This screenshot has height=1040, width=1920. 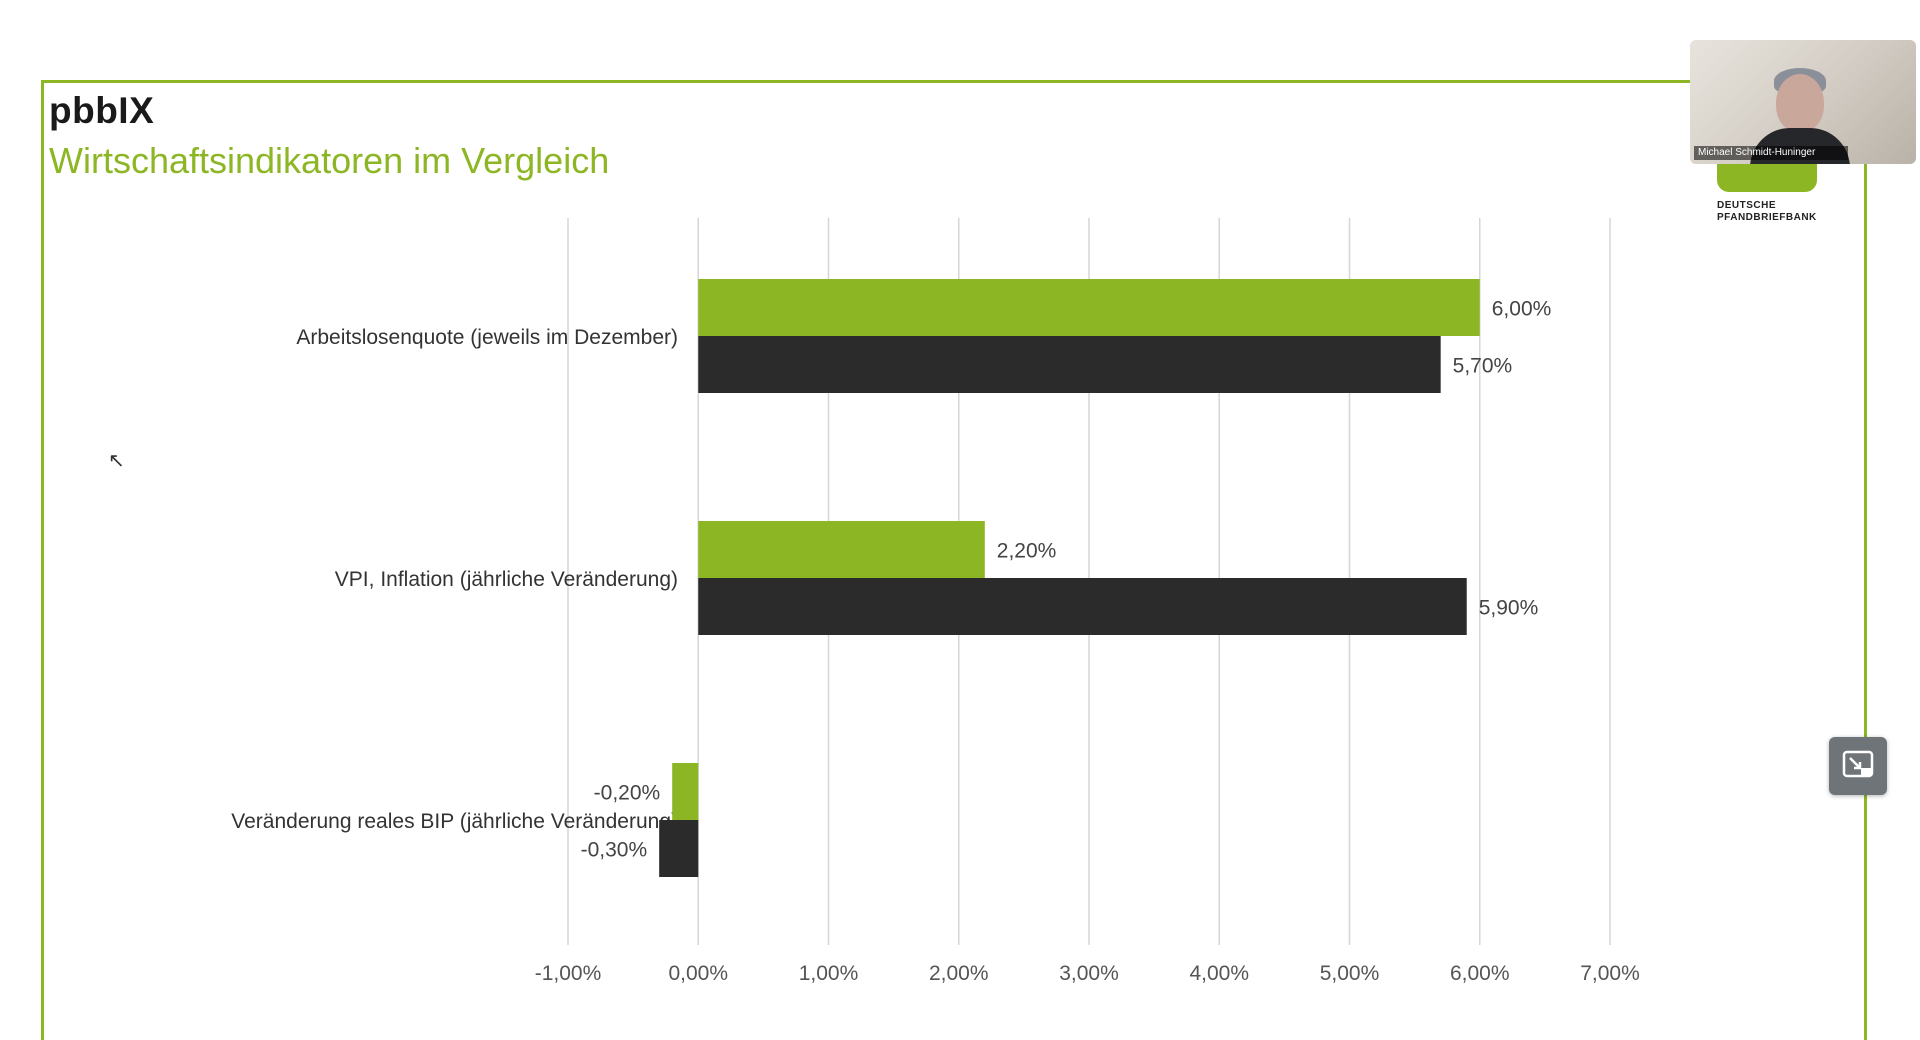 I want to click on slide-subtitle: Wirtschaftsindikatoren im Vergleich, so click(x=329, y=160).